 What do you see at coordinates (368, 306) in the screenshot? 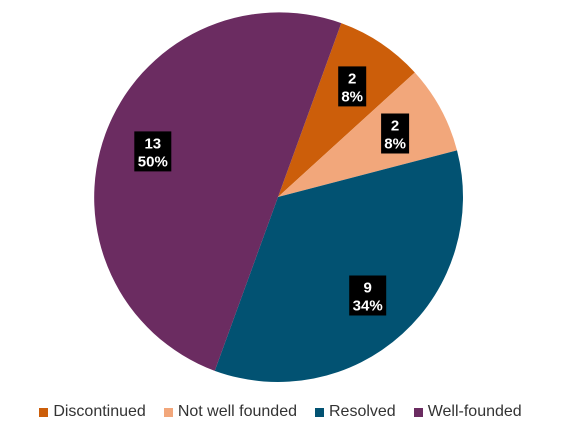
I see `data-label-percent: 34%` at bounding box center [368, 306].